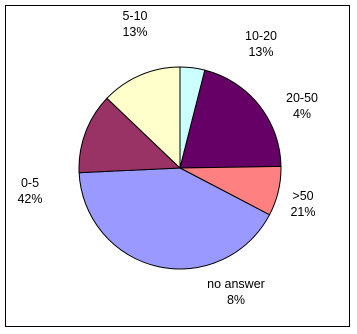 This screenshot has height=334, width=357. I want to click on slice-percent-0-5: 42%, so click(29, 199).